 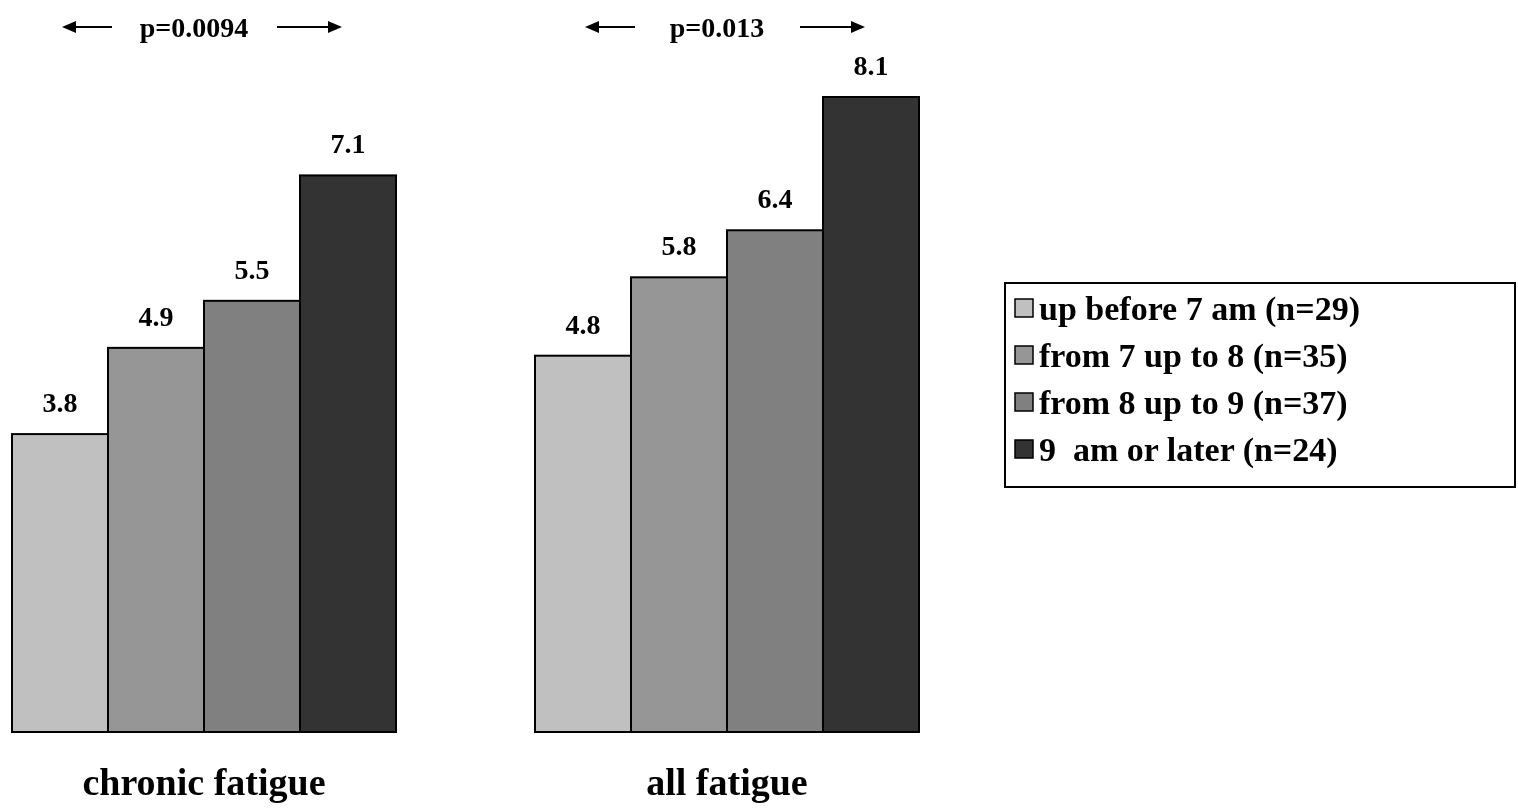 What do you see at coordinates (348, 144) in the screenshot?
I see `data-label: 7.1` at bounding box center [348, 144].